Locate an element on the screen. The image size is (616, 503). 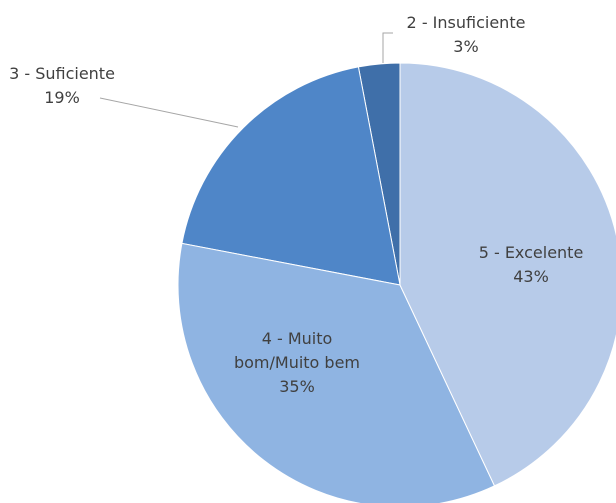
slice-label: 2 - Insuficiente 3% is located at coordinates (466, 35).